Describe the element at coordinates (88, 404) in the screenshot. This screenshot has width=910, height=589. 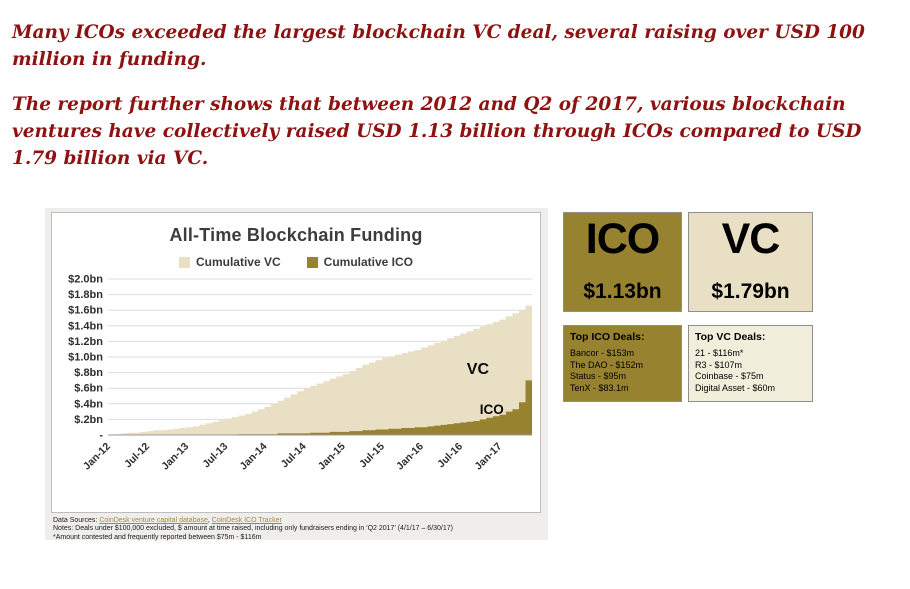
I see `svg-text: $.4bn` at that location.